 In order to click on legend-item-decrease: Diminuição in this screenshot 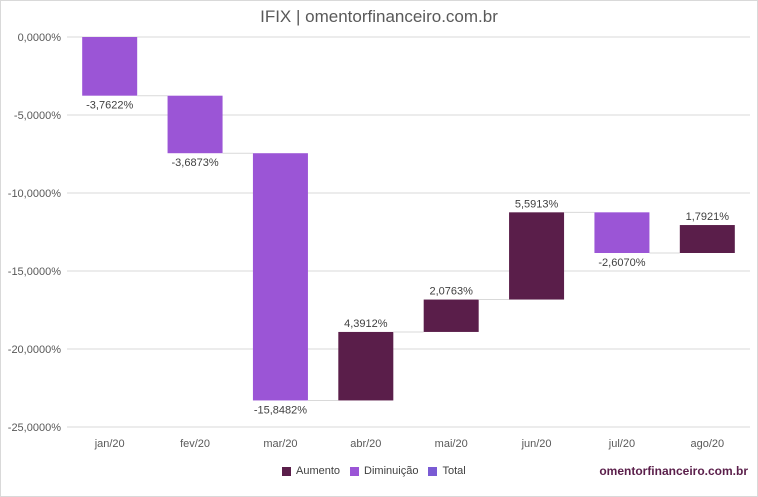, I will do `click(384, 471)`.